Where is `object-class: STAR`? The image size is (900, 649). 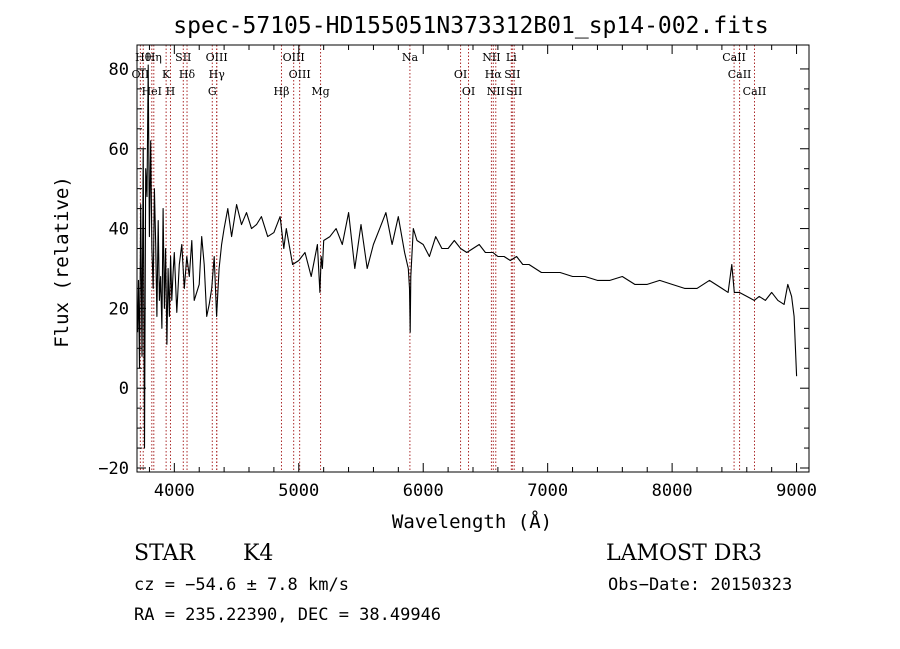 object-class: STAR is located at coordinates (165, 553).